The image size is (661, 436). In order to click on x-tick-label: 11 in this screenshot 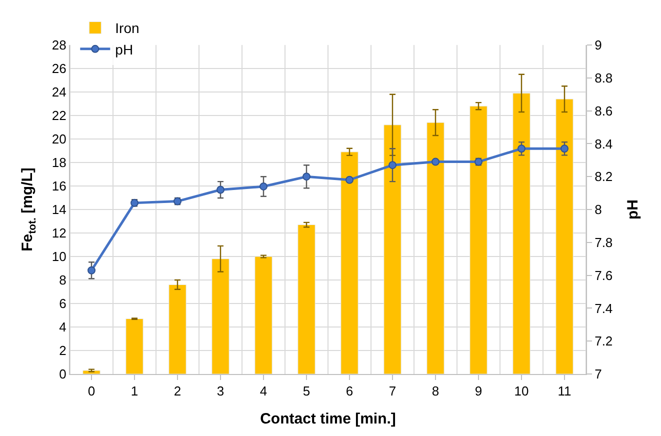, I will do `click(565, 391)`.